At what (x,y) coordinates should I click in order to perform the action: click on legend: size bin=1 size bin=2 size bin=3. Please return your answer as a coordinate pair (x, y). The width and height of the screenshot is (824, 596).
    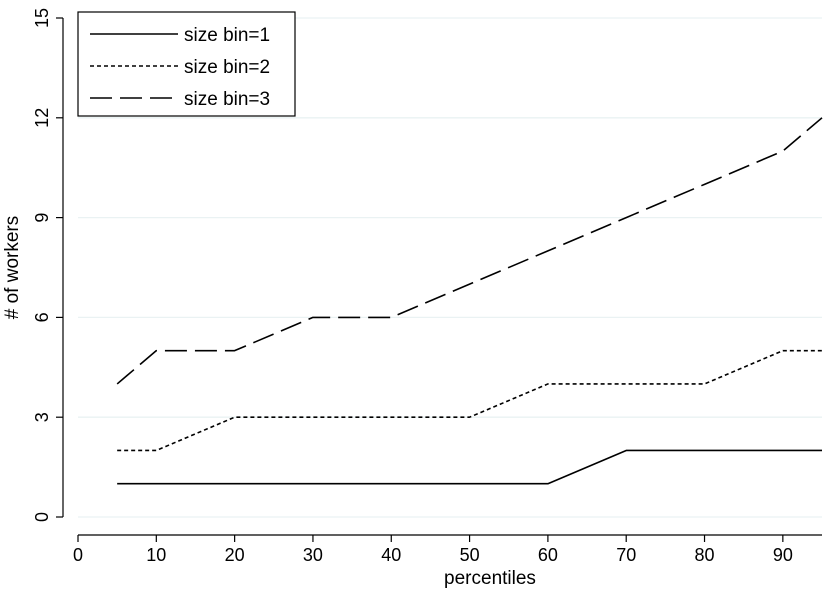
    Looking at the image, I should click on (186, 64).